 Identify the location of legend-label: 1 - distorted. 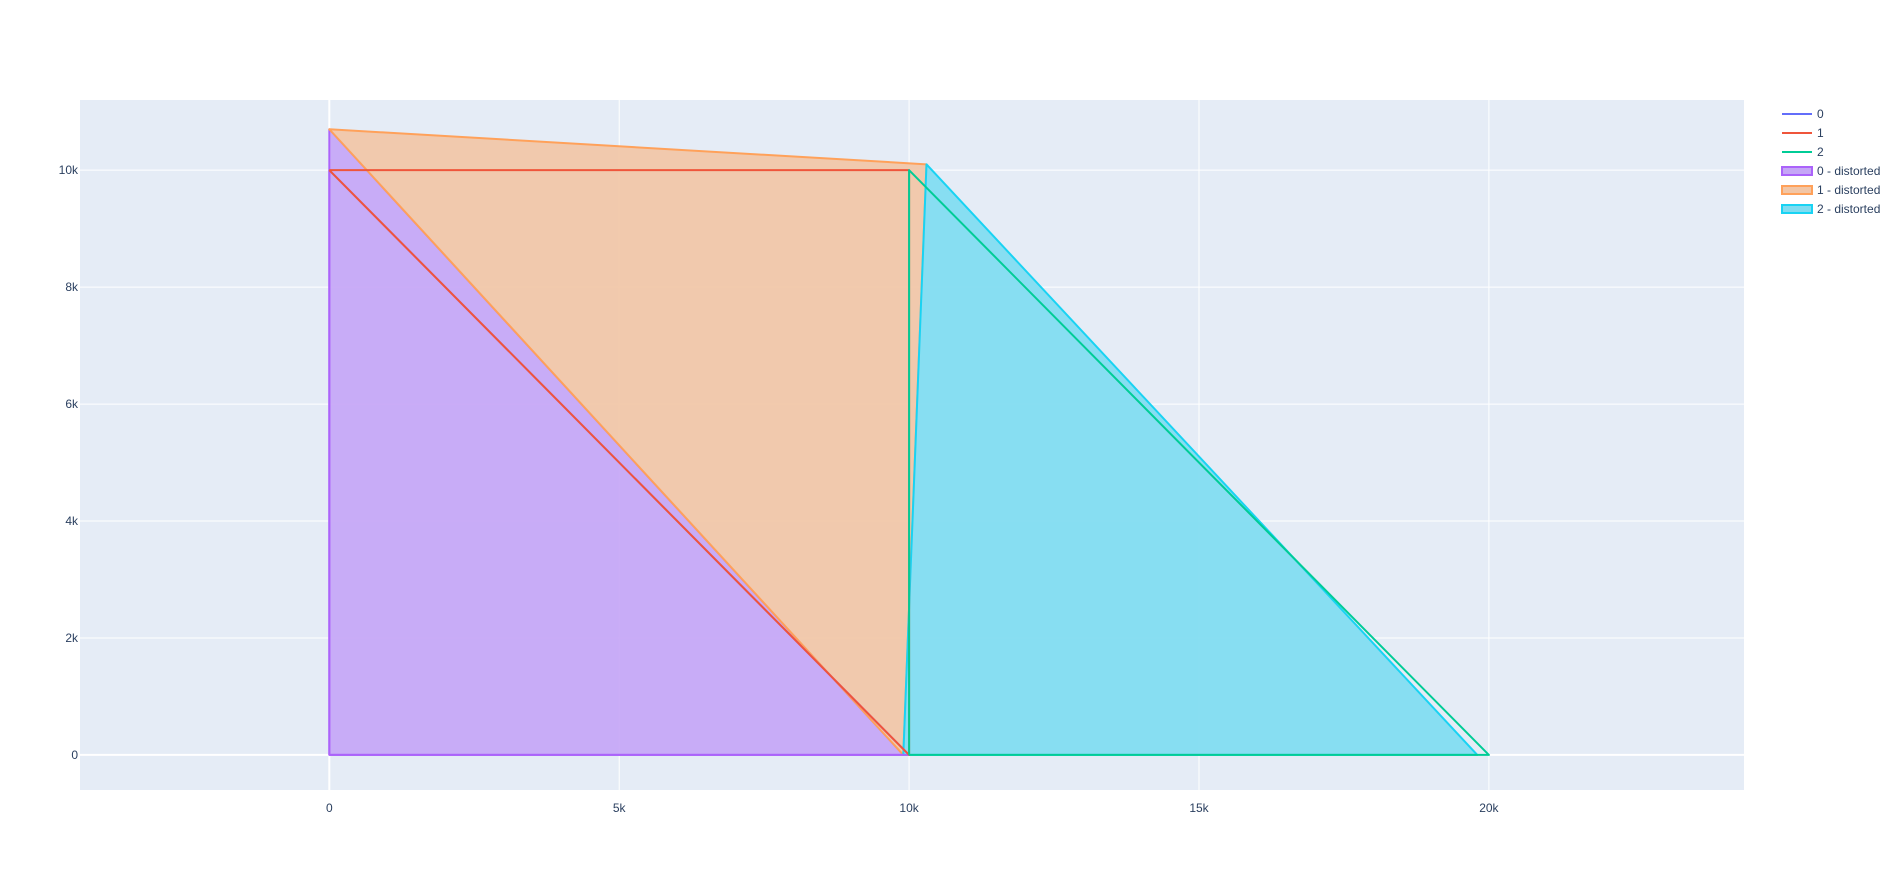
(1848, 190).